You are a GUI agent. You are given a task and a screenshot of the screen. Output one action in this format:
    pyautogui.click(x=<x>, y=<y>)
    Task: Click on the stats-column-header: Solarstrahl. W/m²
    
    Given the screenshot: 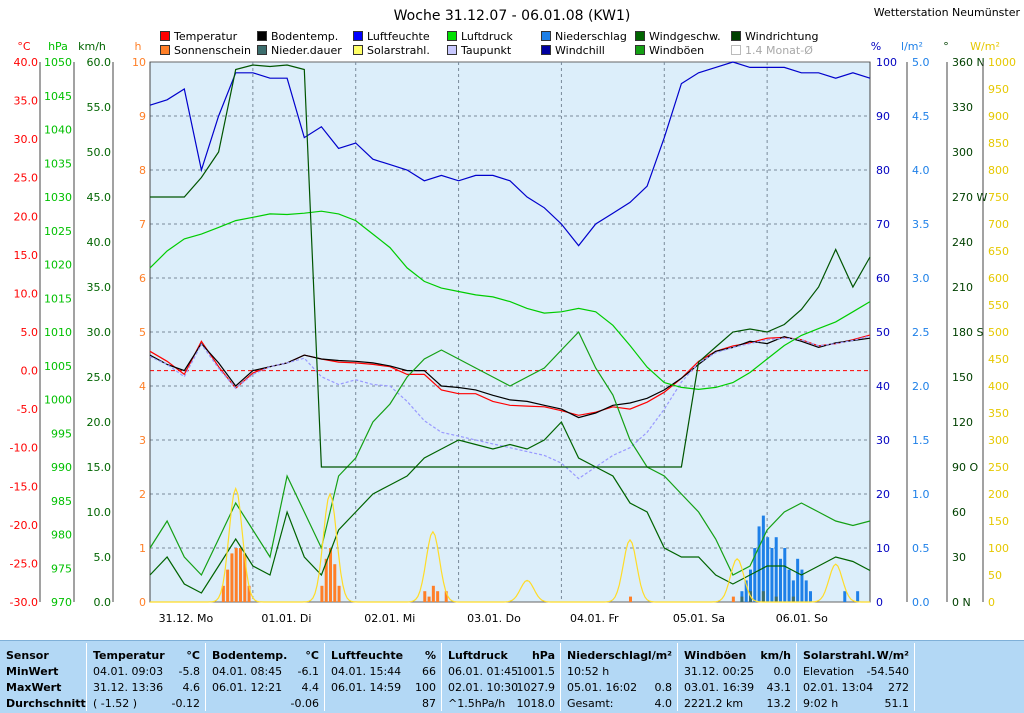 What is the action you would take?
    pyautogui.click(x=856, y=656)
    